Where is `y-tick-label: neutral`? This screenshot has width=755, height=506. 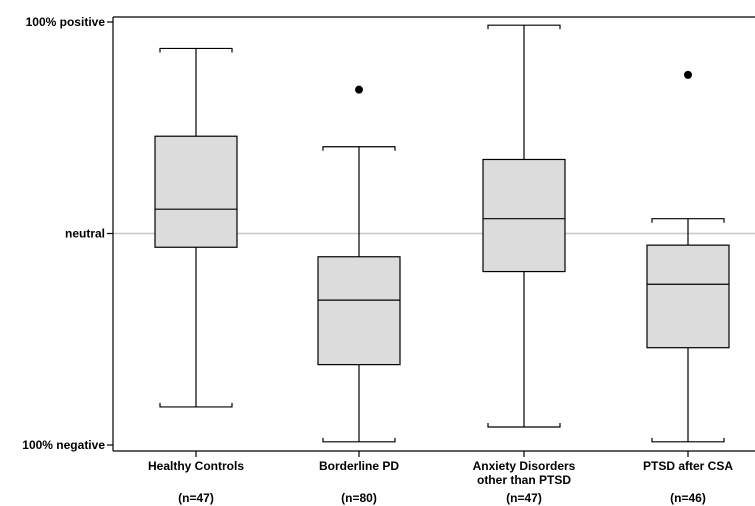 y-tick-label: neutral is located at coordinates (85, 234).